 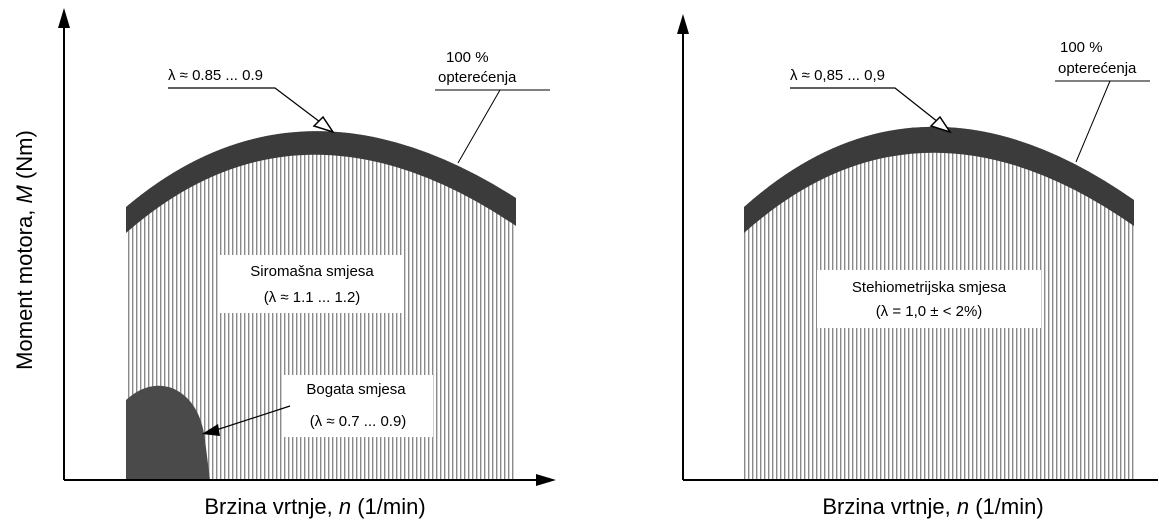 What do you see at coordinates (312, 284) in the screenshot?
I see `lean-label-box` at bounding box center [312, 284].